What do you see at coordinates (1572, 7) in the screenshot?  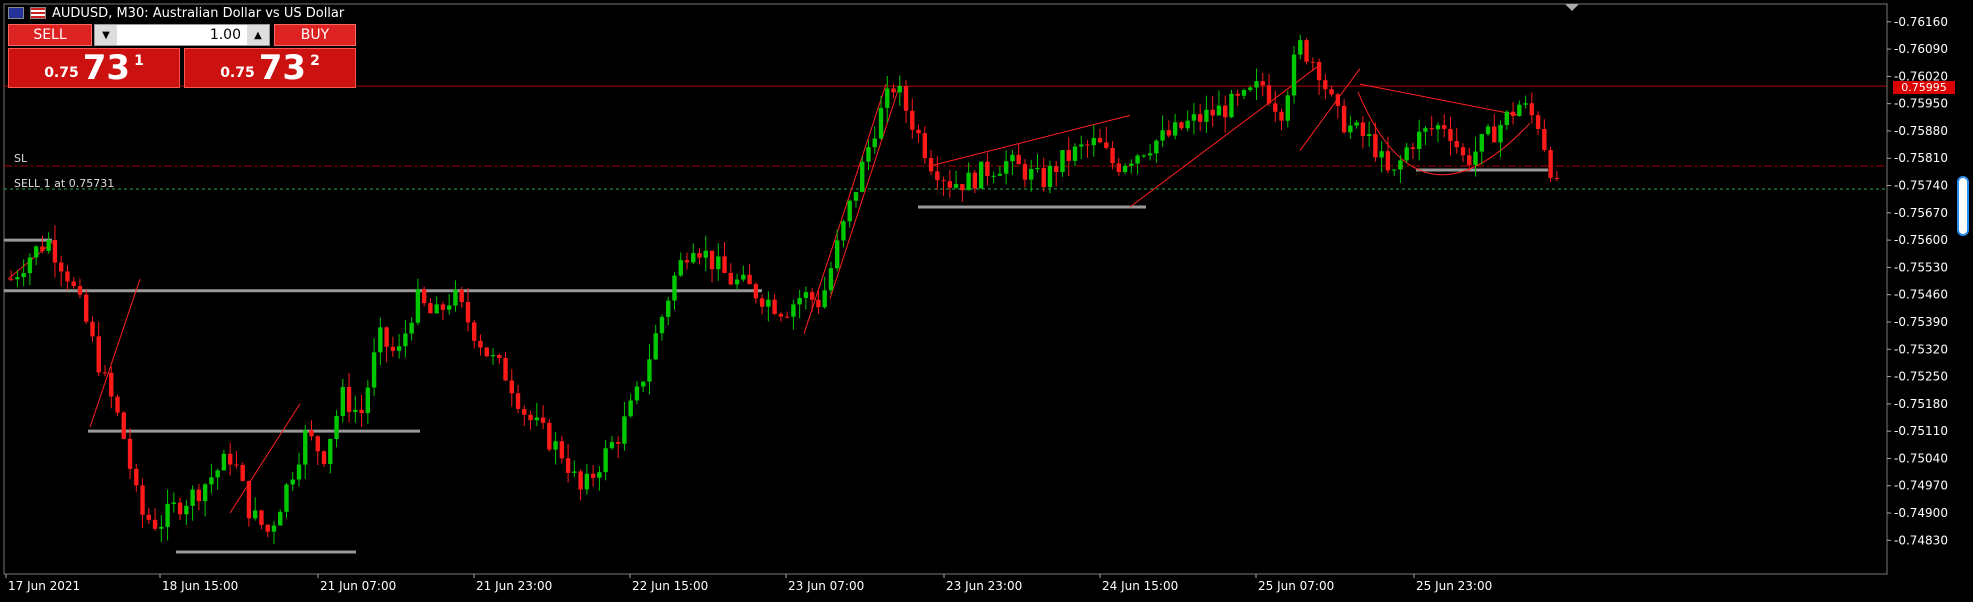 I see `chart-shift-marker-icon` at bounding box center [1572, 7].